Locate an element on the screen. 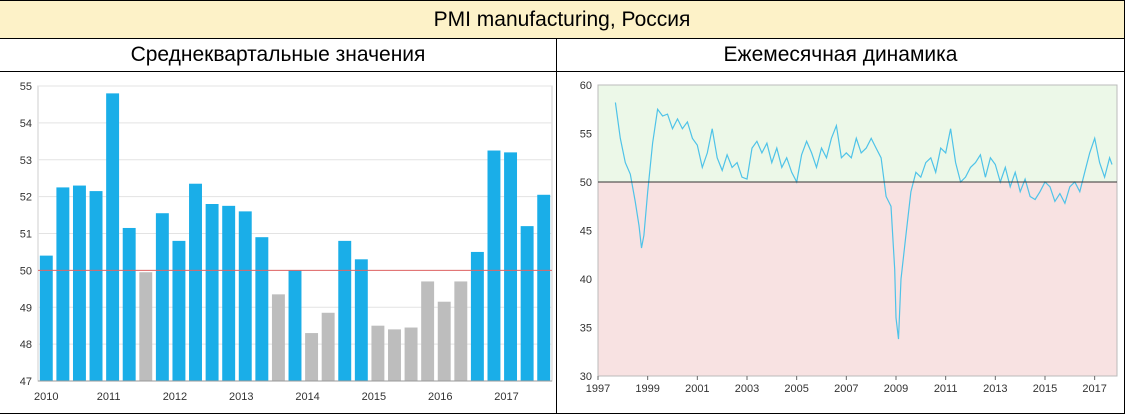 Image resolution: width=1126 pixels, height=416 pixels. x-tick-label: 2007 is located at coordinates (846, 389).